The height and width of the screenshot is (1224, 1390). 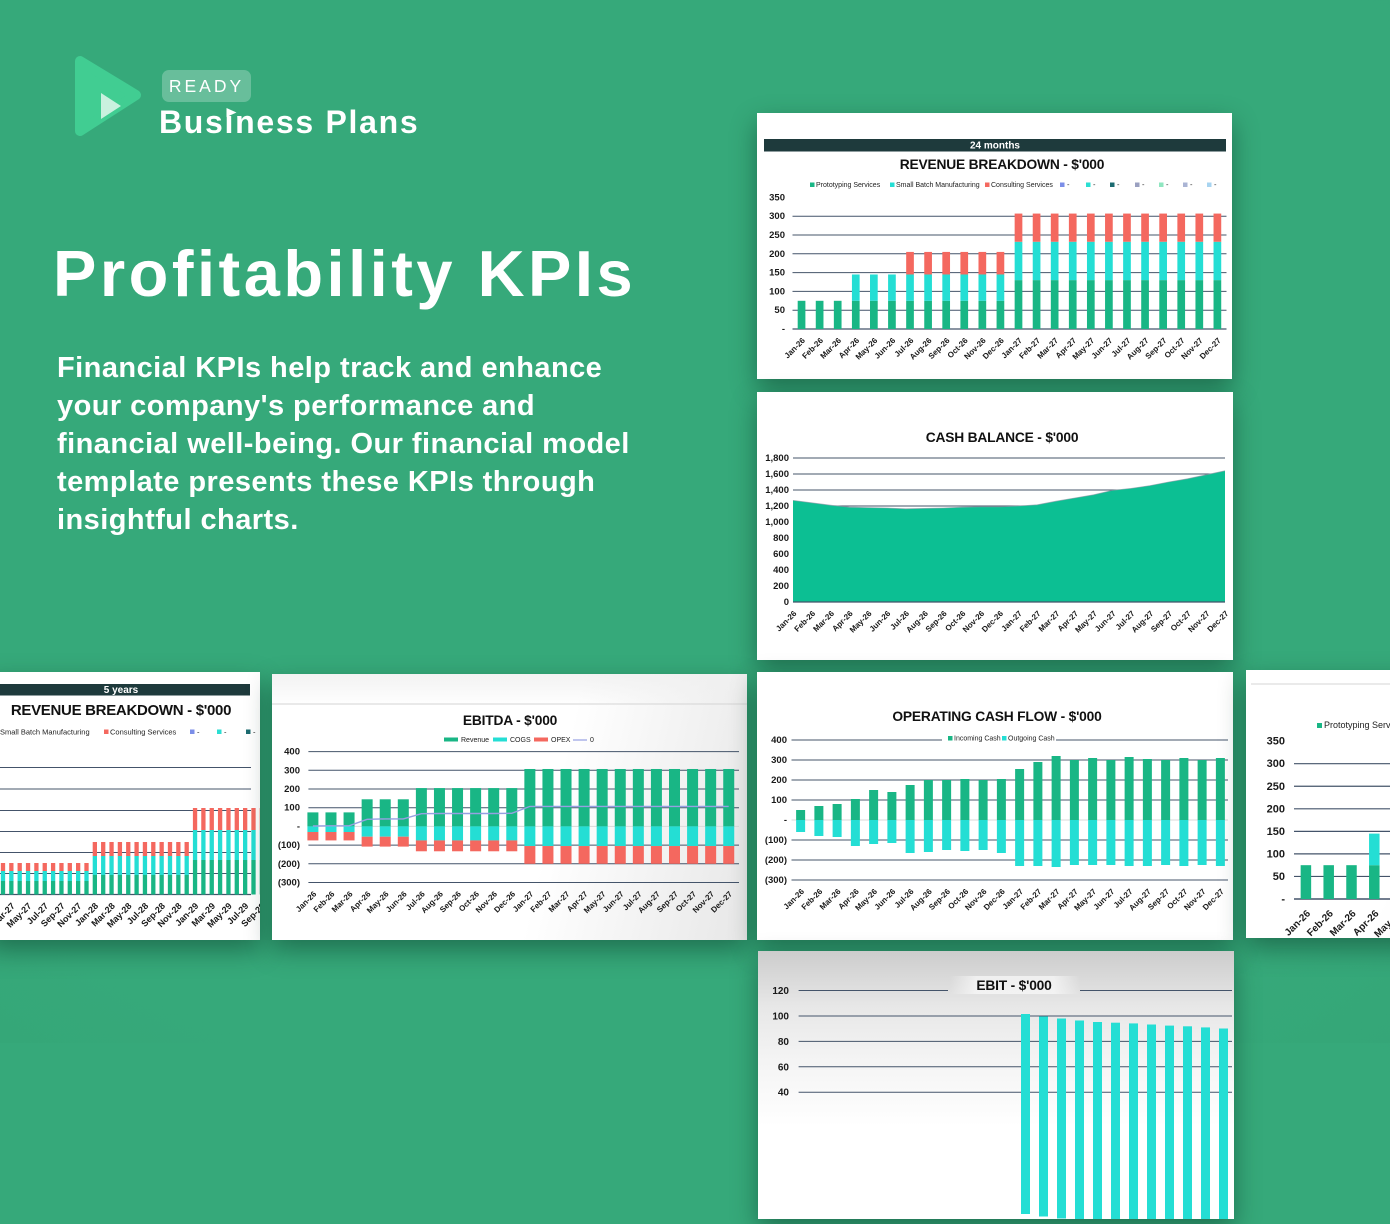 What do you see at coordinates (936, 621) in the screenshot?
I see `svg-text: Sep-26` at bounding box center [936, 621].